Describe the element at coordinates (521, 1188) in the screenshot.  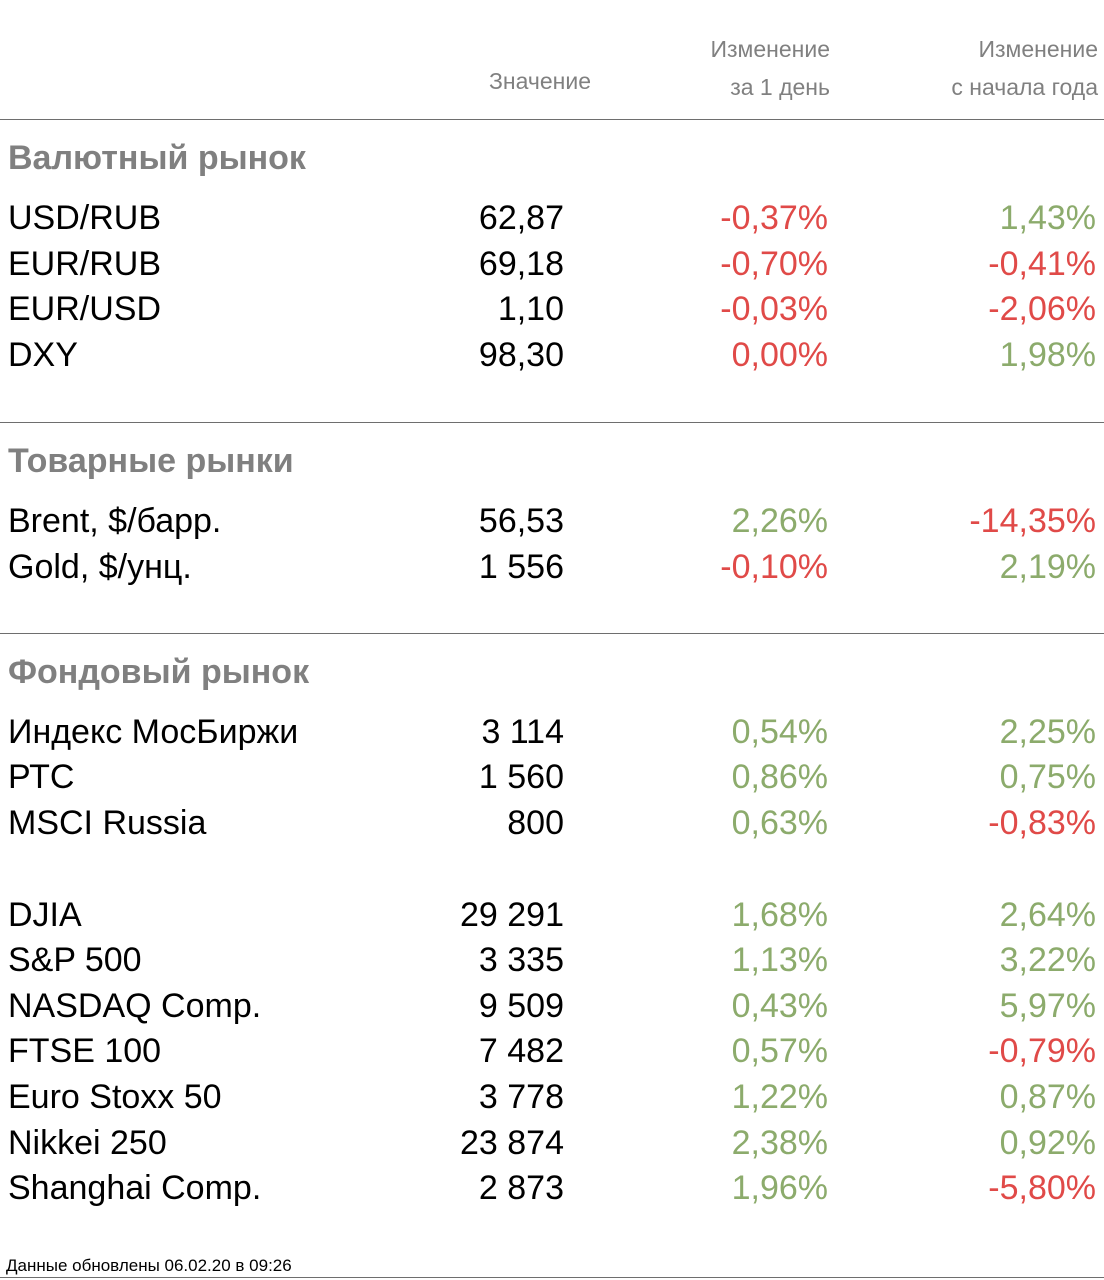
I see `row-value: 2 873` at that location.